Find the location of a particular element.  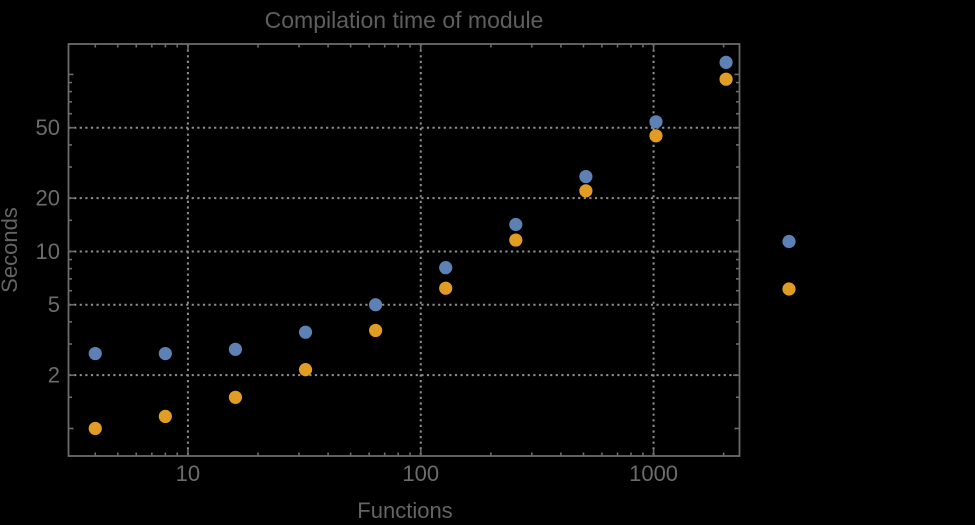

y-tick-label: 10 is located at coordinates (48, 251).